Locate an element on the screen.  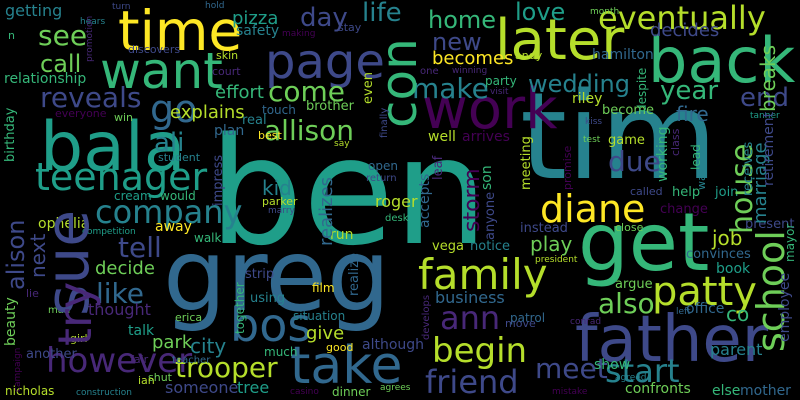
word-meet: meet is located at coordinates (571, 368).